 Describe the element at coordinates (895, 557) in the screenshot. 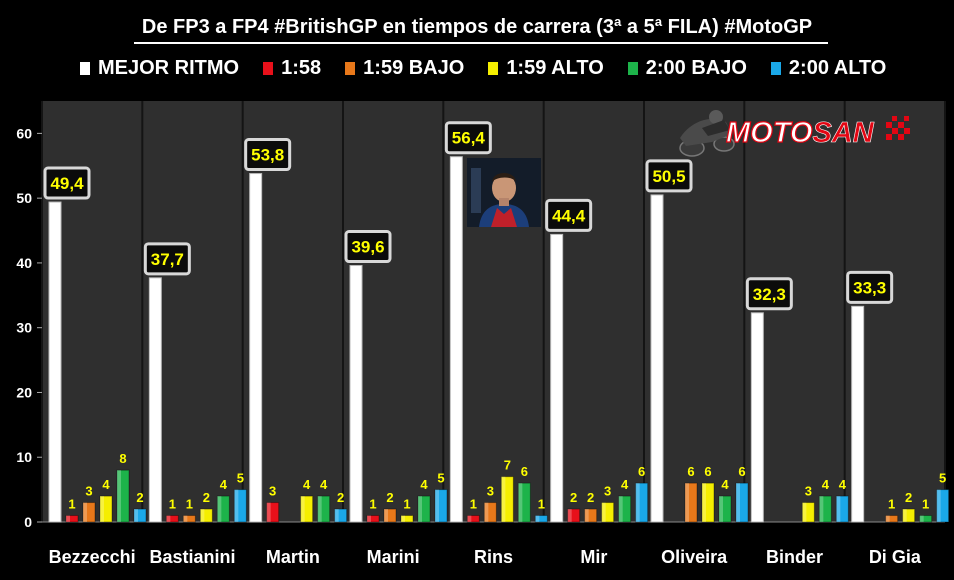

I see `category-label: Di Gia` at that location.